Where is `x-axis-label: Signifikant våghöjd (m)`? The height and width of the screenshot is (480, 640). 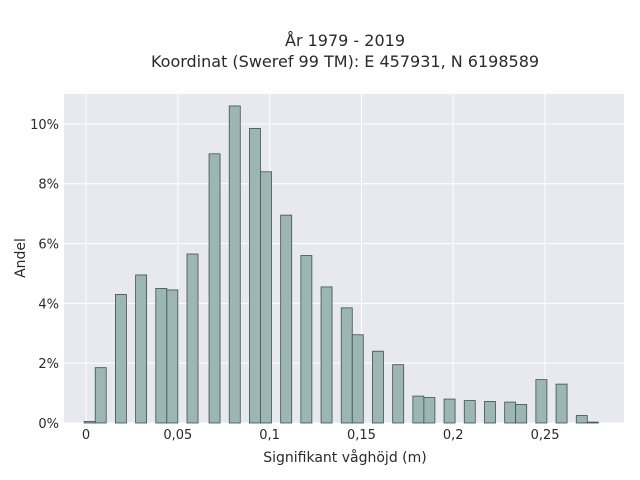
x-axis-label: Signifikant våghöjd (m) is located at coordinates (344, 457).